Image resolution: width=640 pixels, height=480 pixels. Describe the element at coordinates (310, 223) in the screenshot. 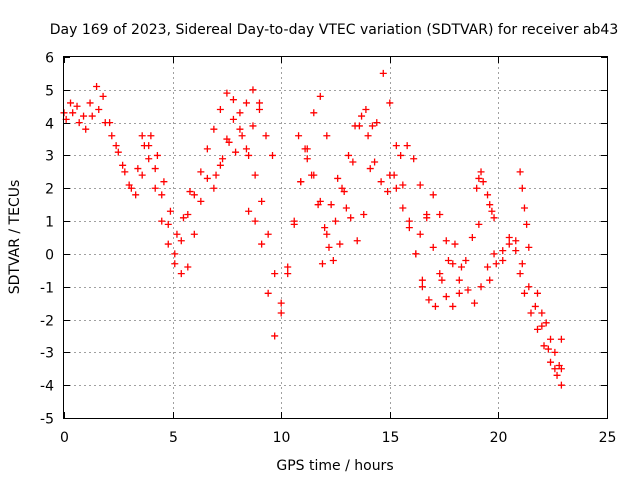

I see `series-sat-e` at that location.